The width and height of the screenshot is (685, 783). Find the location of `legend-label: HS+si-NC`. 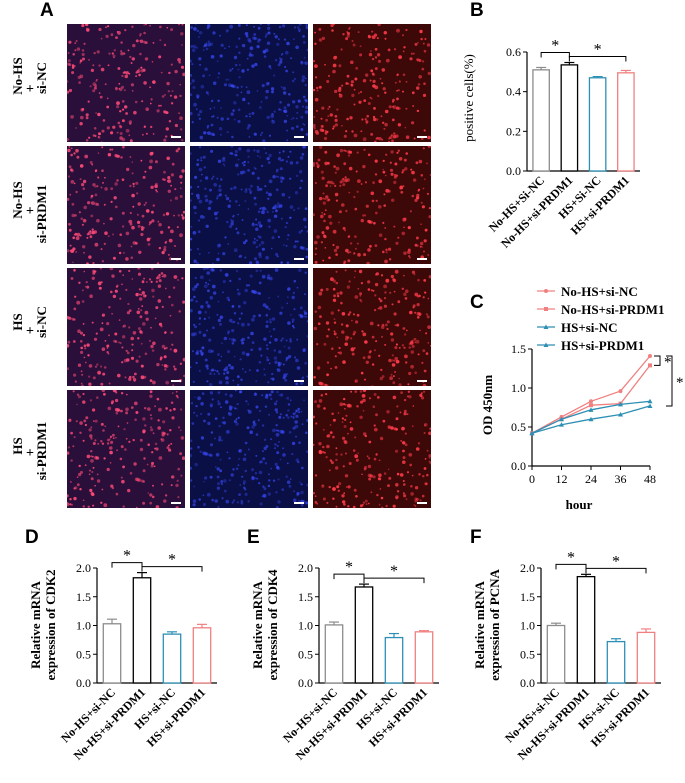

legend-label: HS+si-NC is located at coordinates (589, 327).